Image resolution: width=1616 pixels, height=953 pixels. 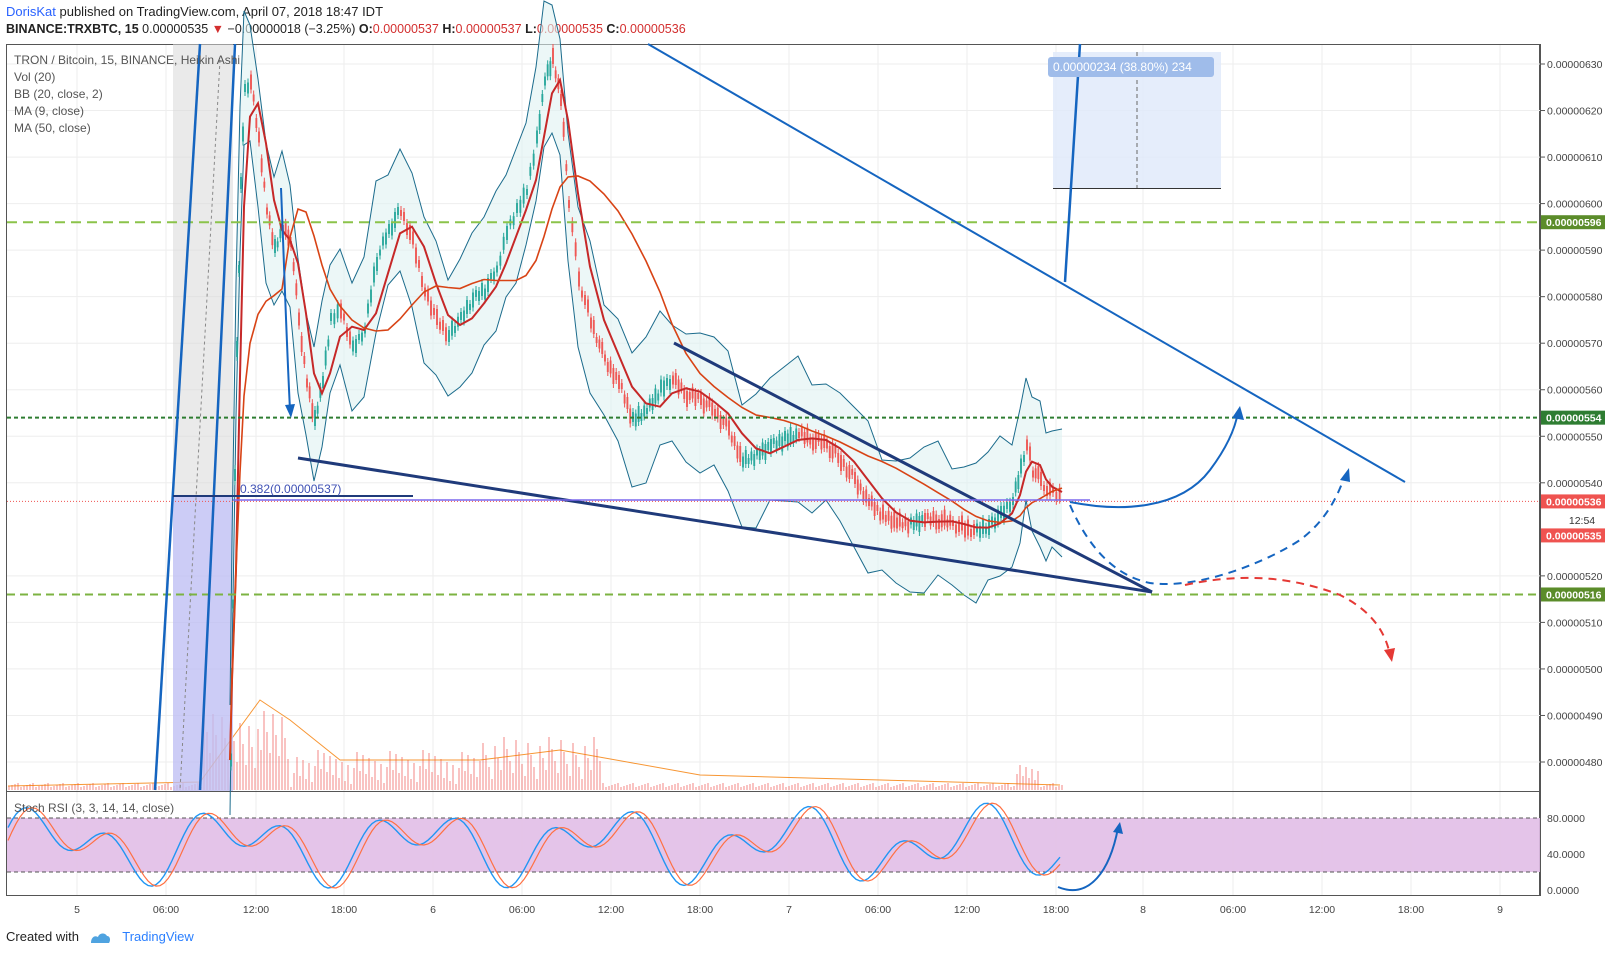 I want to click on stoch-tick-label: 40.0000, so click(x=1566, y=855).